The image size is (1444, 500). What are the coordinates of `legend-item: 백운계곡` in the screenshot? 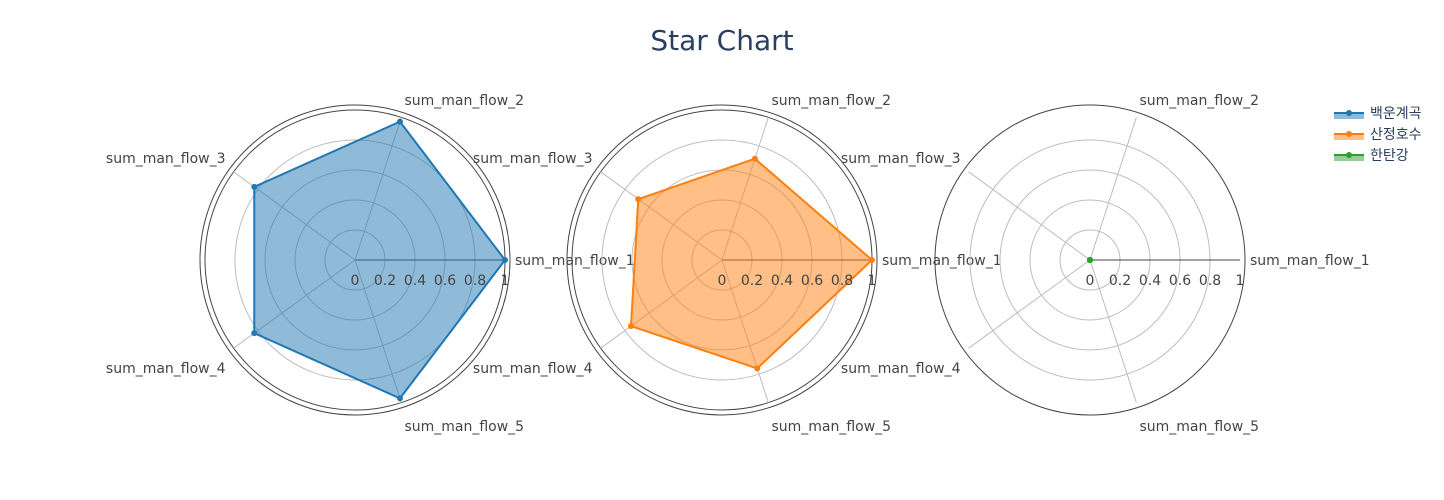 It's located at (1378, 114).